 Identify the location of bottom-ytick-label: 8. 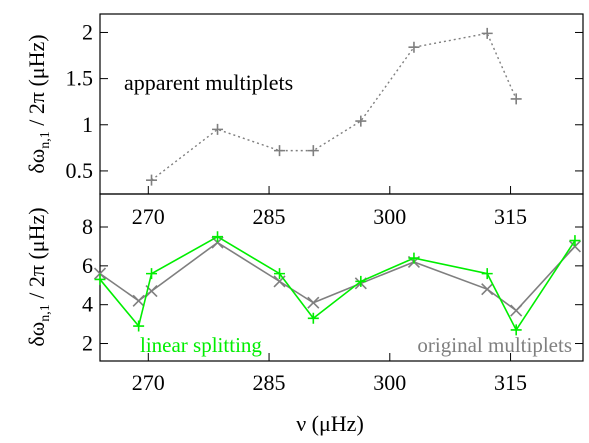
(87, 226).